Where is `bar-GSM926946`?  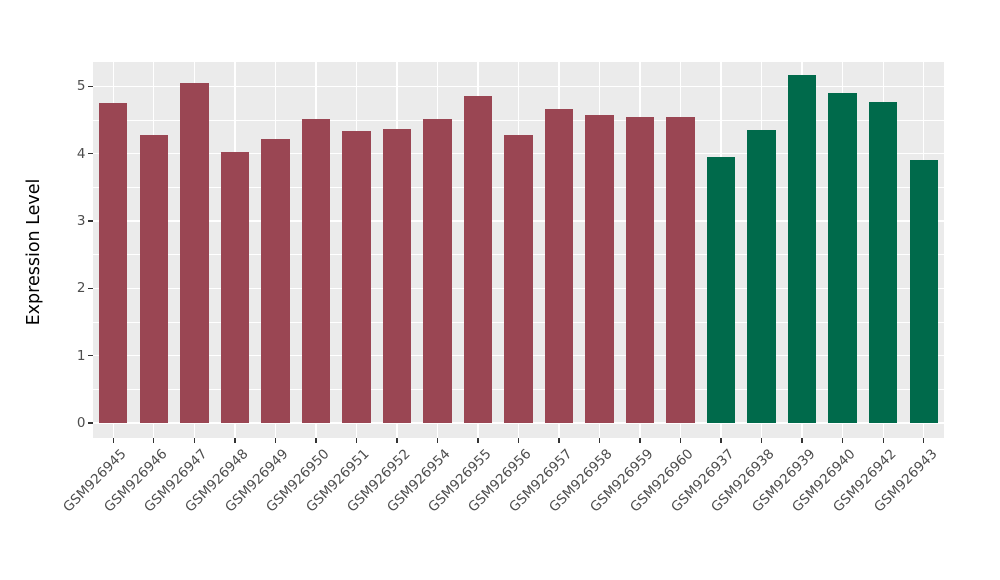 bar-GSM926946 is located at coordinates (153, 279).